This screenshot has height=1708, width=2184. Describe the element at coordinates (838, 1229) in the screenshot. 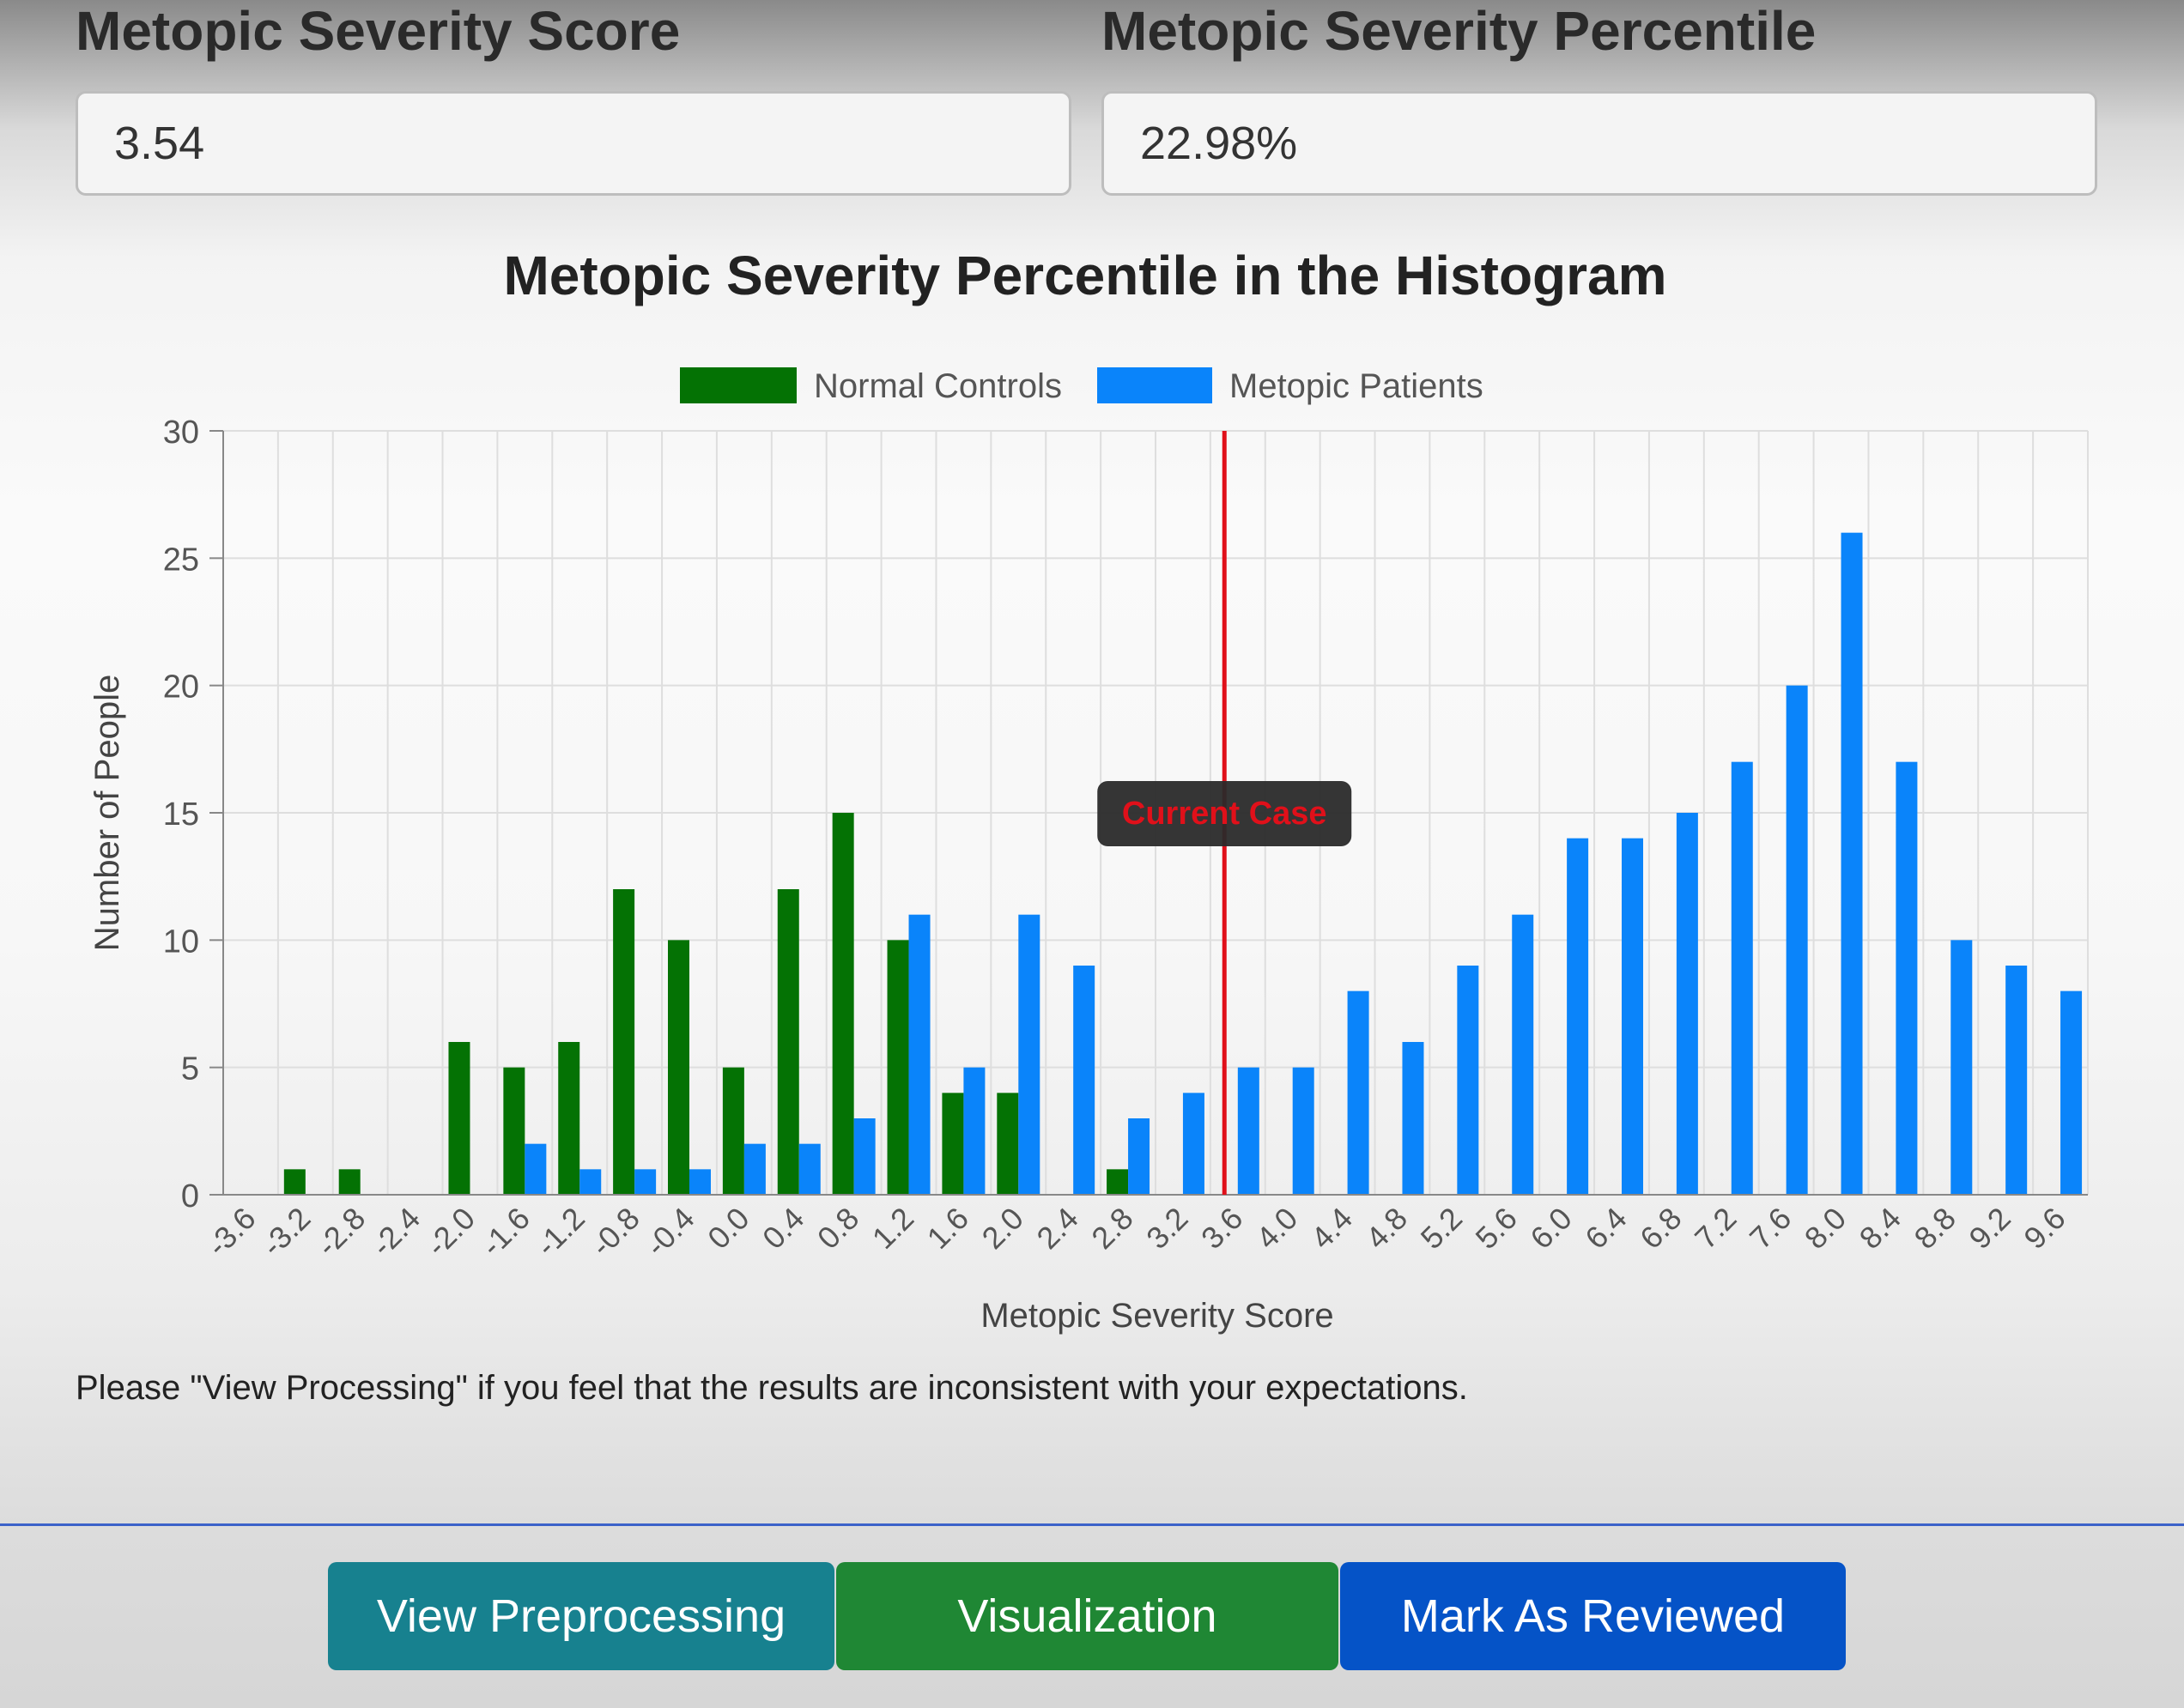

I see `x-tick-label: 0.8` at that location.